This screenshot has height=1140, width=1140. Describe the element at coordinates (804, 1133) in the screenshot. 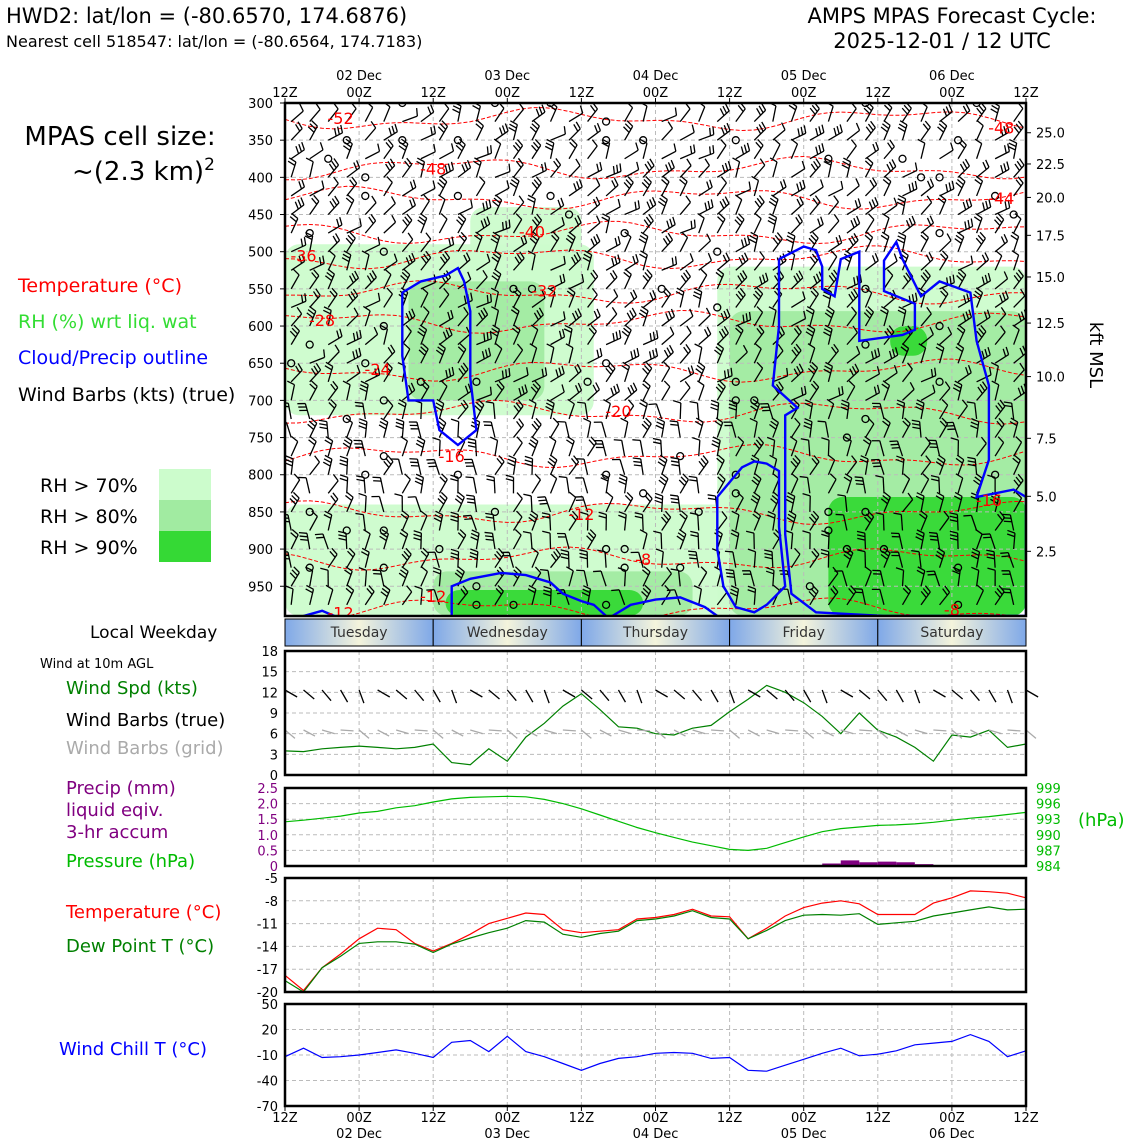

I see `bottom-date-label: 05 Dec` at that location.